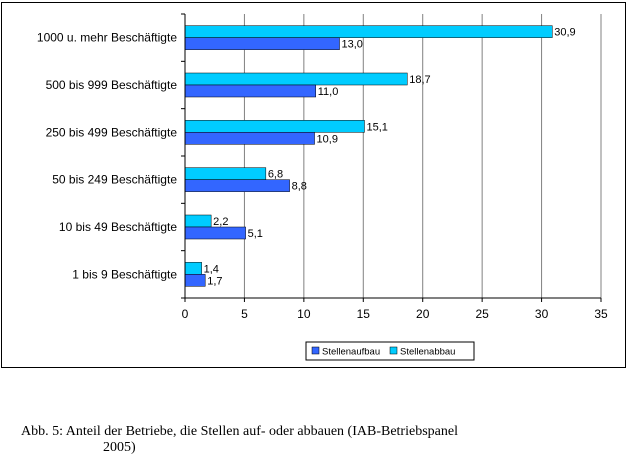  What do you see at coordinates (482, 314) in the screenshot?
I see `x-tick-label: 25` at bounding box center [482, 314].